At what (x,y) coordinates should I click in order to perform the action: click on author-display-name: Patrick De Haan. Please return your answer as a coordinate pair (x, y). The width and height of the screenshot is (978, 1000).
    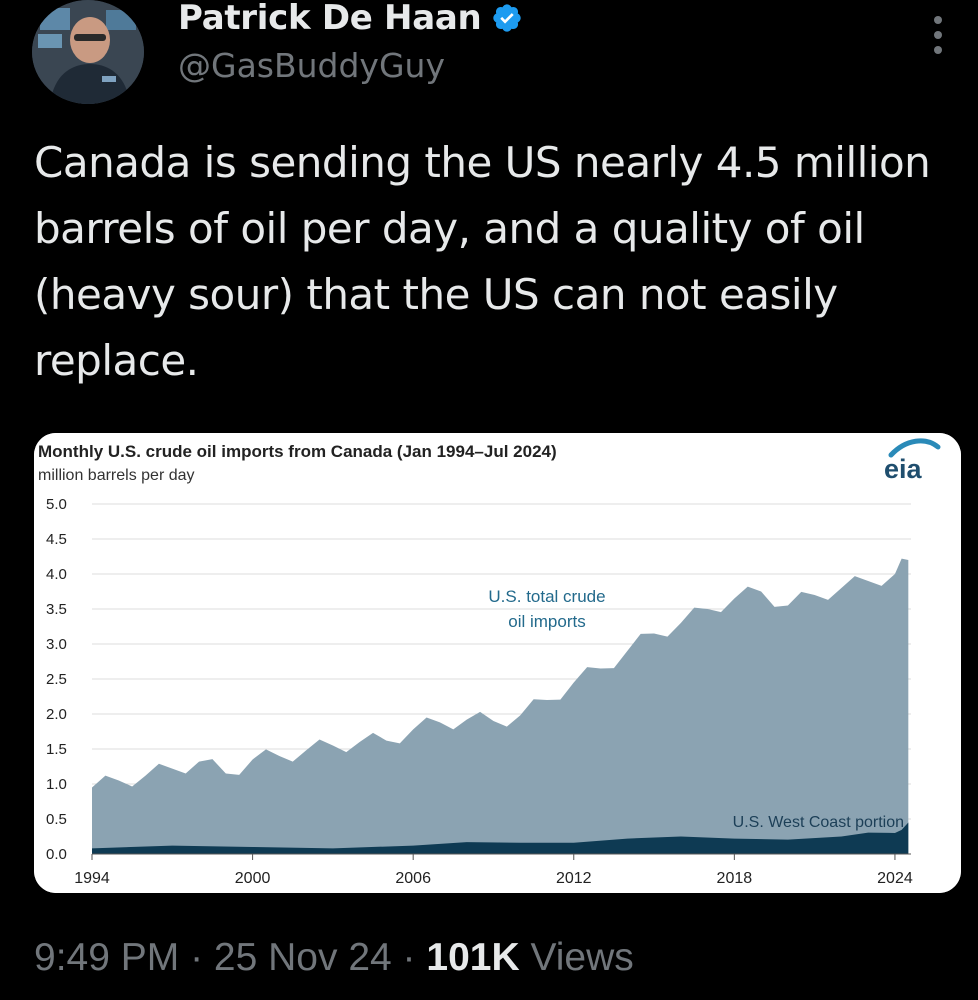
    Looking at the image, I should click on (330, 19).